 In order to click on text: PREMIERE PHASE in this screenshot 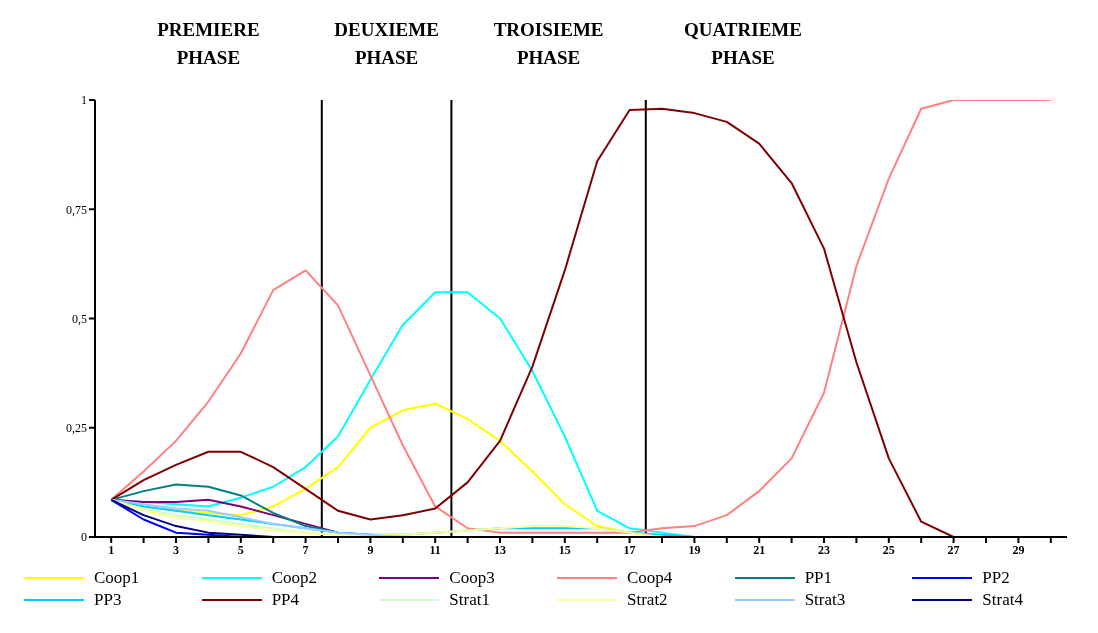, I will do `click(208, 44)`.